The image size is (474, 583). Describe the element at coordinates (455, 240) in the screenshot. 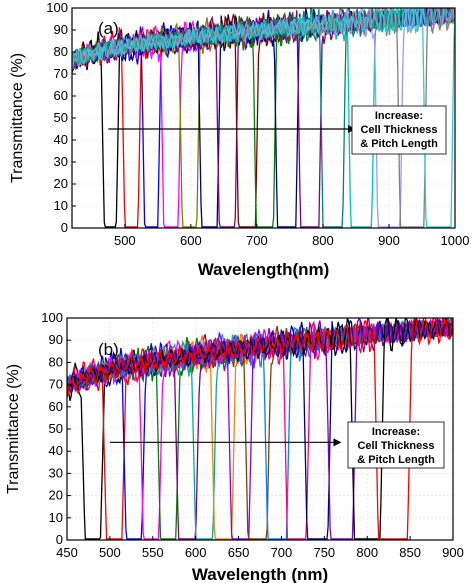

I see `x-tick-label: 1000` at that location.